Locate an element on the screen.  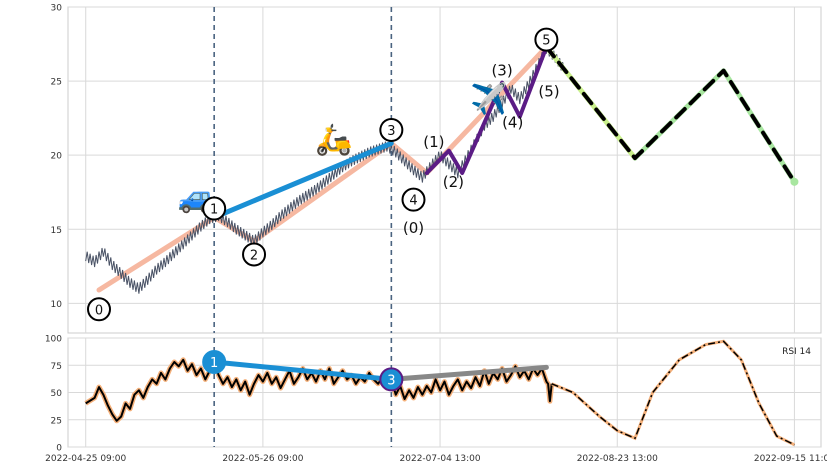
y-tick-label: 10 is located at coordinates (57, 305).